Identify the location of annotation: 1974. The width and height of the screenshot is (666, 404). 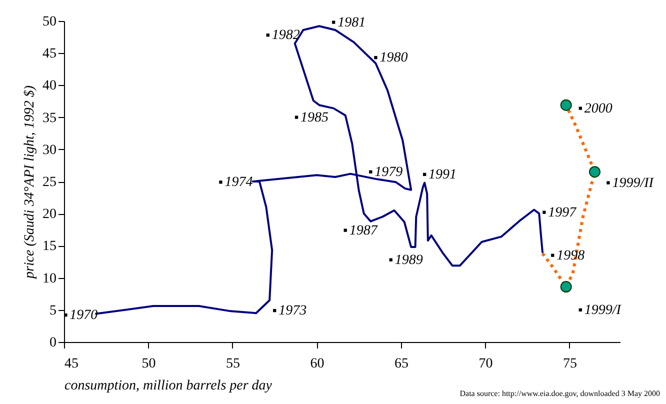
(238, 182).